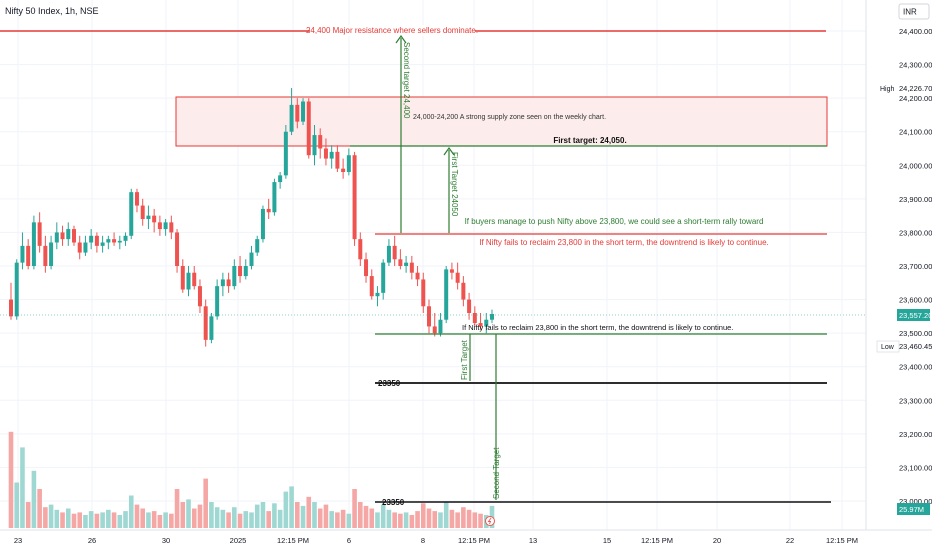  Describe the element at coordinates (389, 383) in the screenshot. I see `level-23350-label: 23350` at that location.